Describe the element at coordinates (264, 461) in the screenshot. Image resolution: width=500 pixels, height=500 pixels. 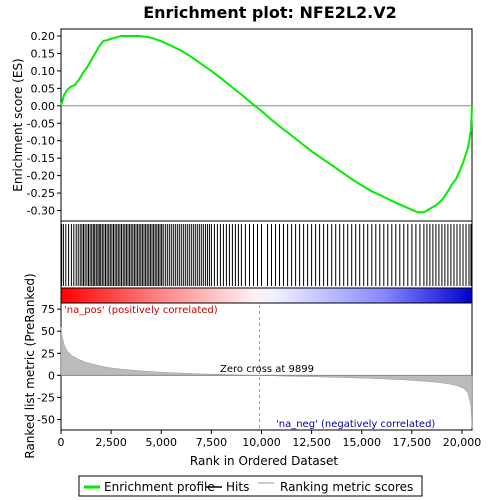
I see `x-axis-label: Rank in Ordered Dataset` at that location.